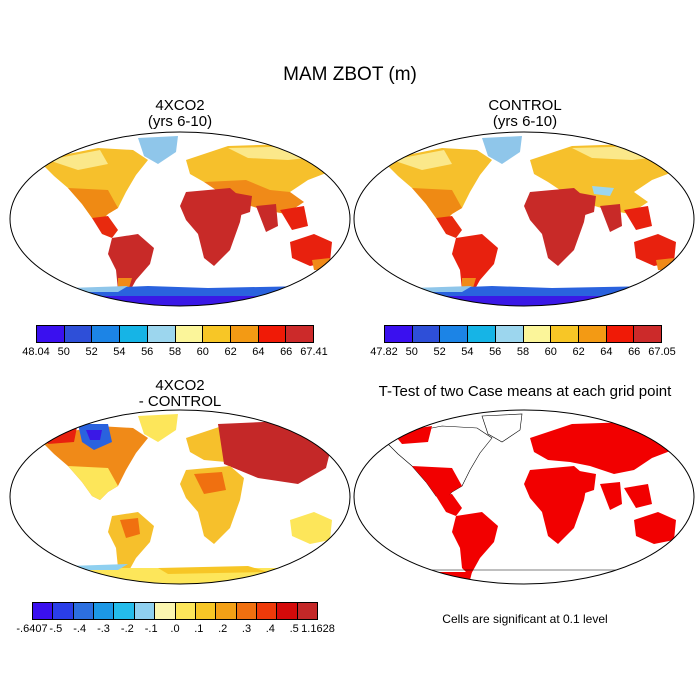 The height and width of the screenshot is (700, 700). What do you see at coordinates (286, 352) in the screenshot?
I see `colorbar-tick-label: 66` at bounding box center [286, 352].